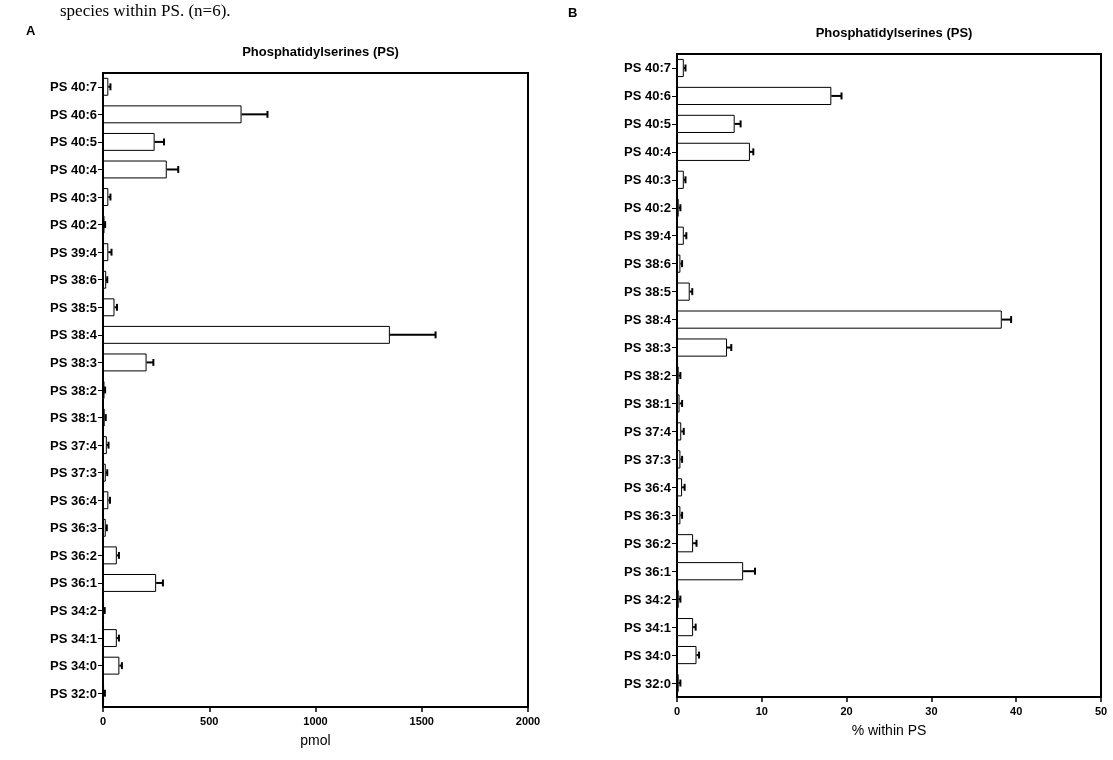  Describe the element at coordinates (209, 720) in the screenshot. I see `x-tick-label: 500` at that location.